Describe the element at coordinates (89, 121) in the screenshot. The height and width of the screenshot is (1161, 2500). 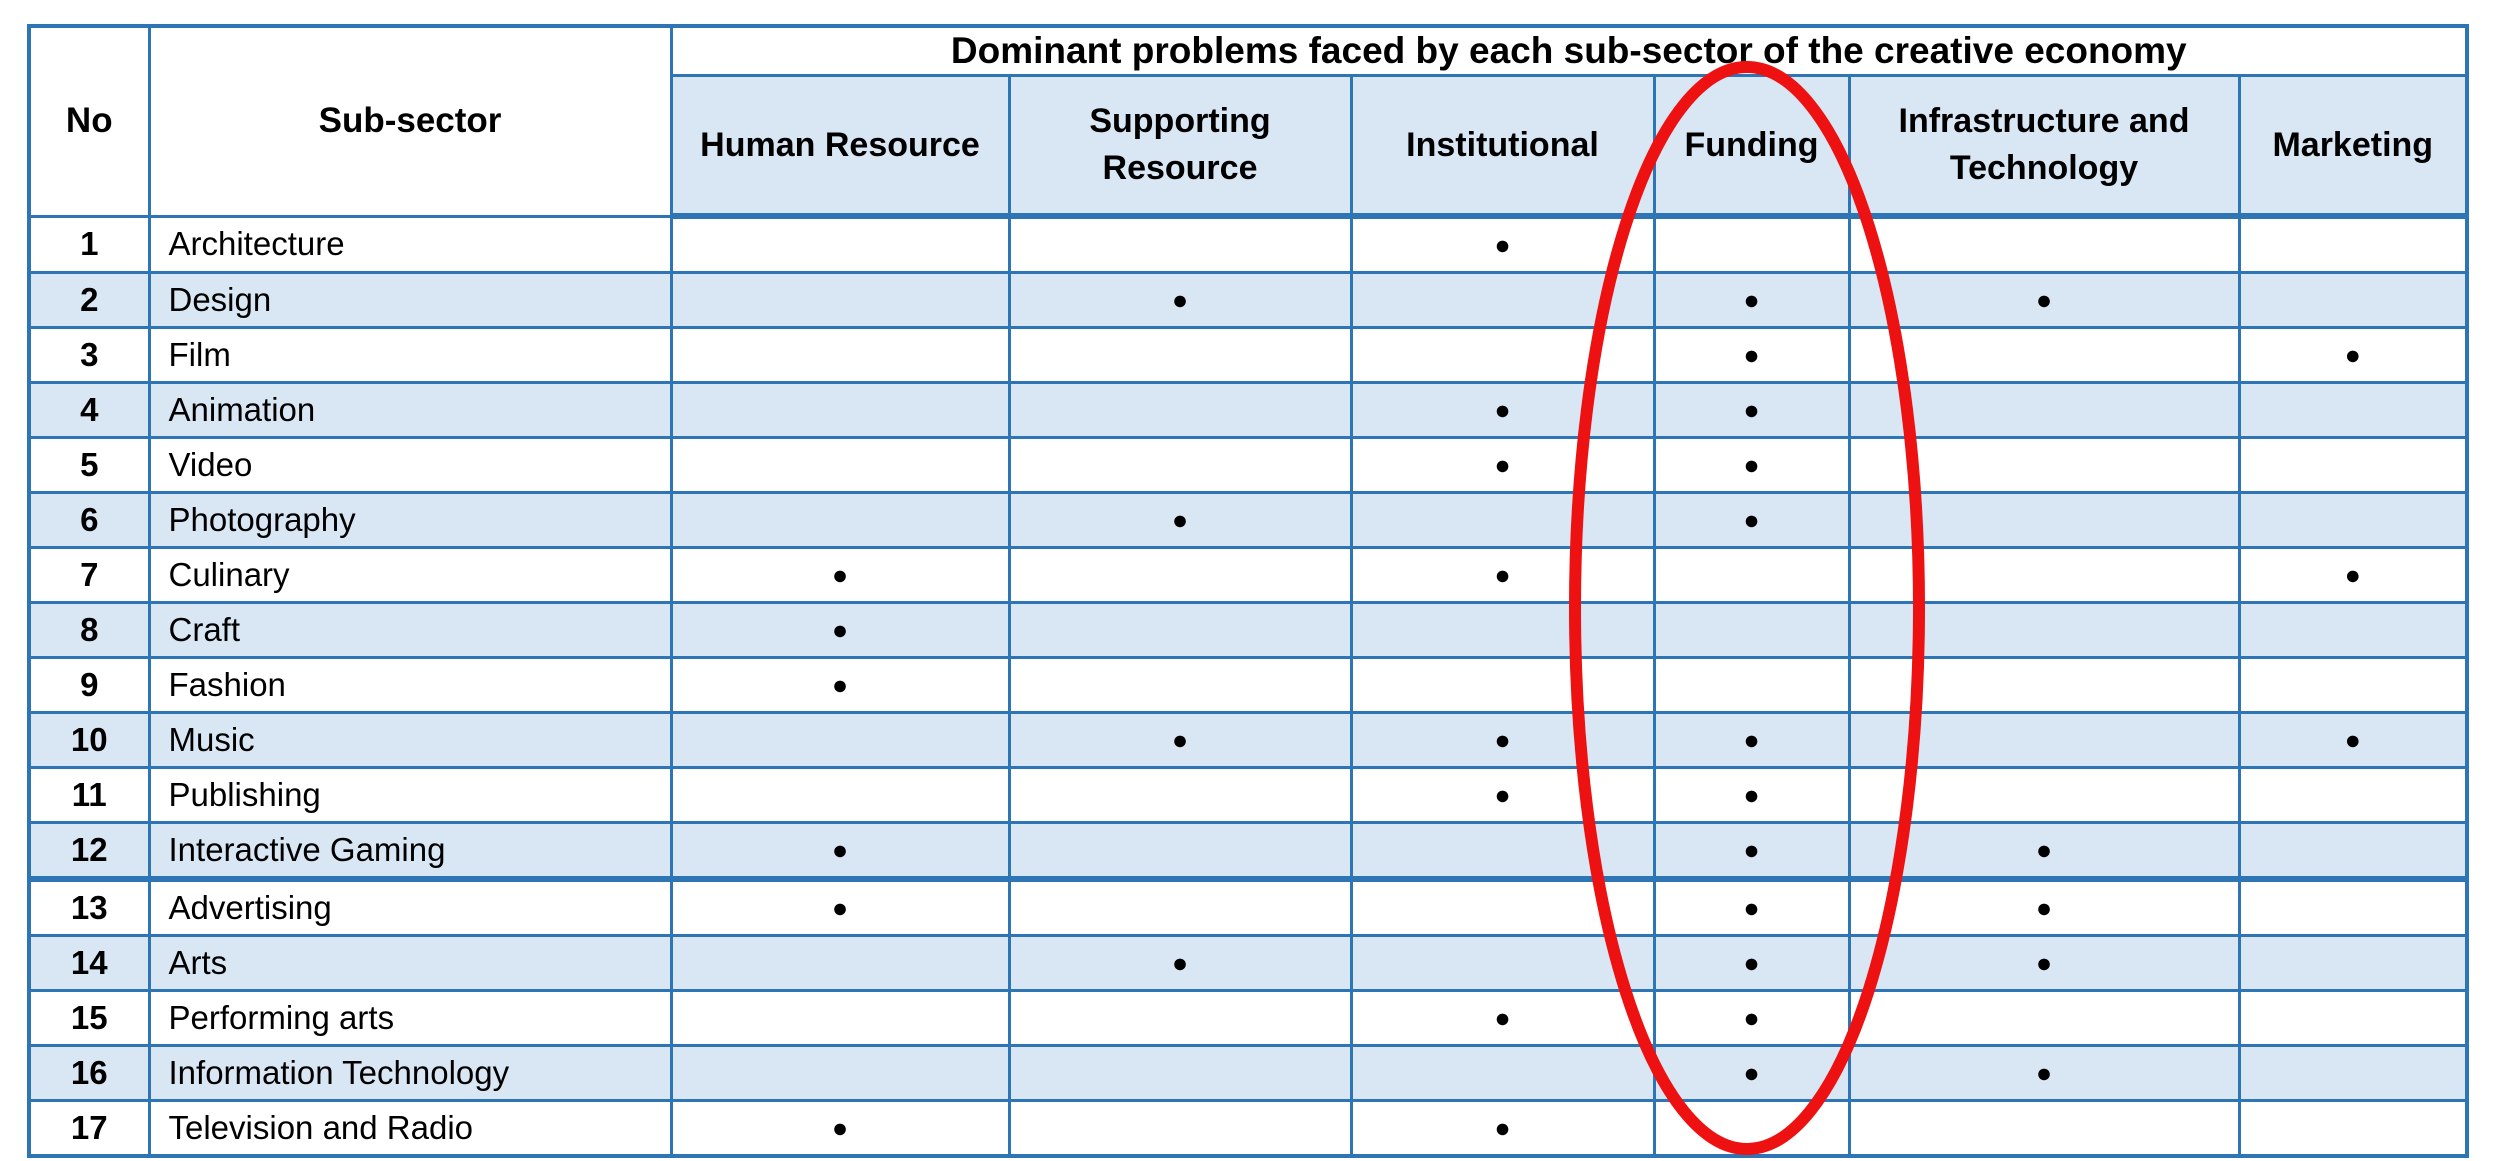
I see `col-header-no: No` at that location.